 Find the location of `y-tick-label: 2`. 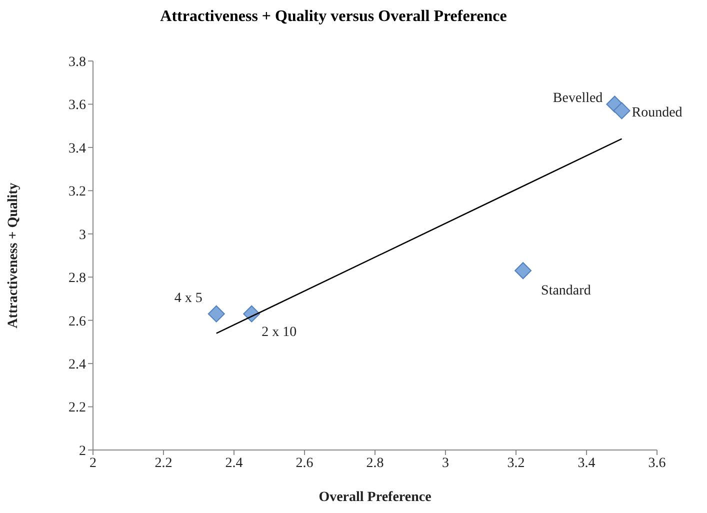

y-tick-label: 2 is located at coordinates (82, 451).